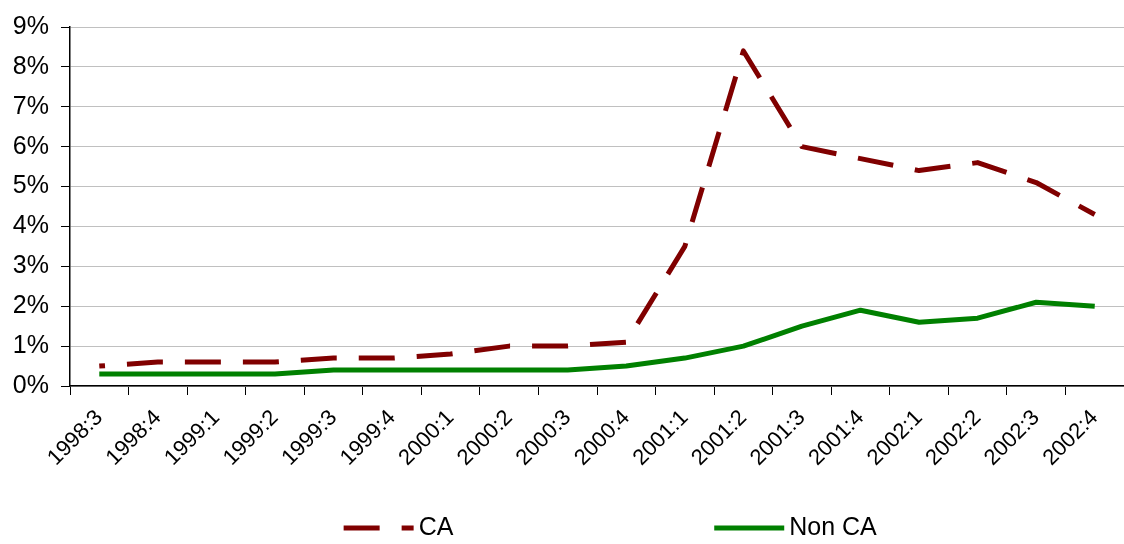 The width and height of the screenshot is (1124, 544). What do you see at coordinates (30, 144) in the screenshot?
I see `y-tick-label: 6%` at bounding box center [30, 144].